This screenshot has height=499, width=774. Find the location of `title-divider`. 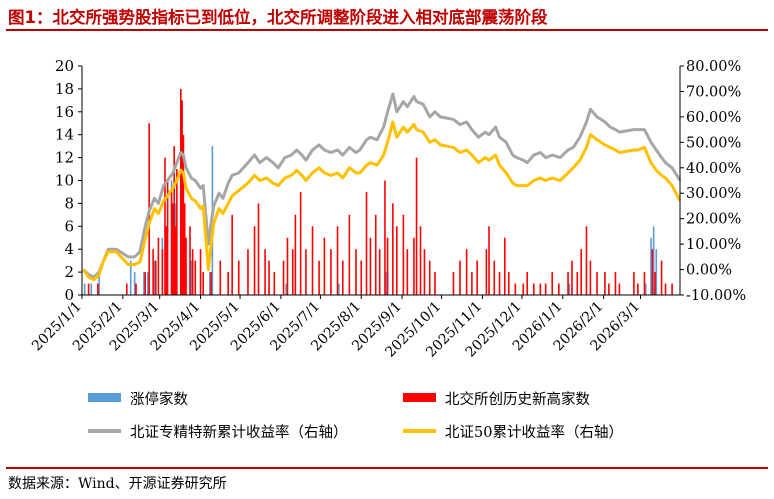

title-divider is located at coordinates (387, 30).